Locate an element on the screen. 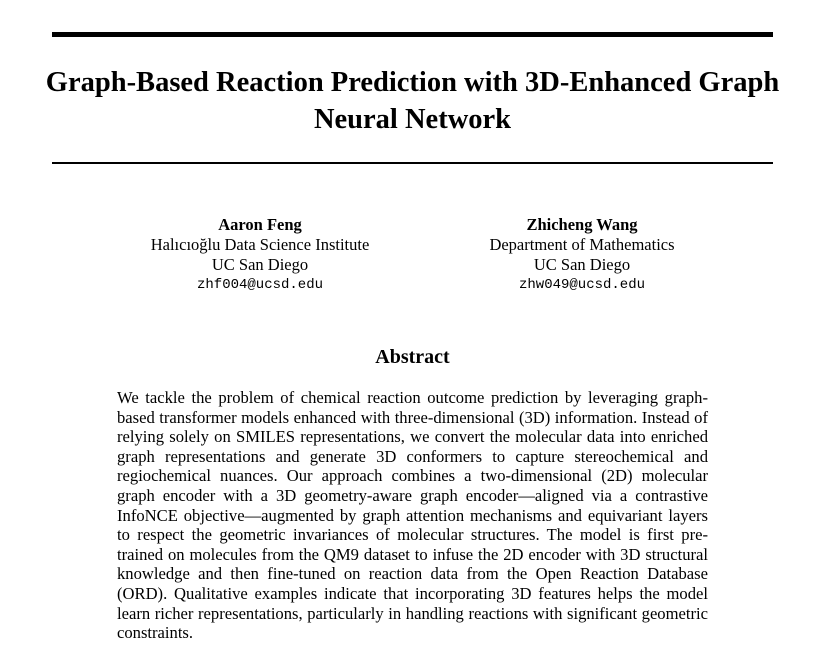 The width and height of the screenshot is (838, 668). author-affiliation: Halıcıoğlu Data Science Institute is located at coordinates (260, 244).